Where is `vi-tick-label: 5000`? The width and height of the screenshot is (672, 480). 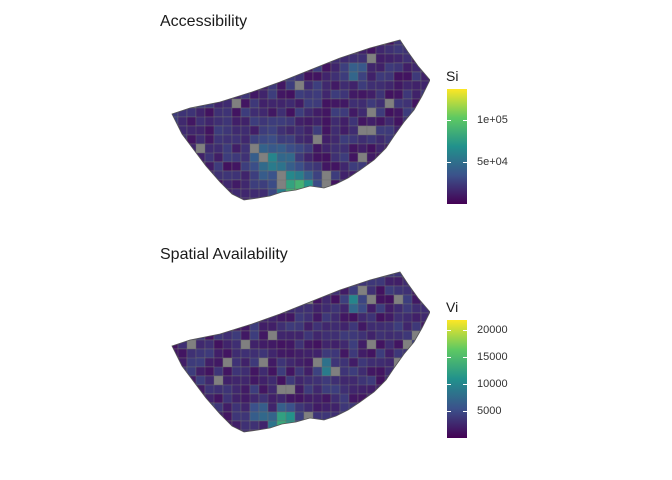 vi-tick-label: 5000 is located at coordinates (489, 411).